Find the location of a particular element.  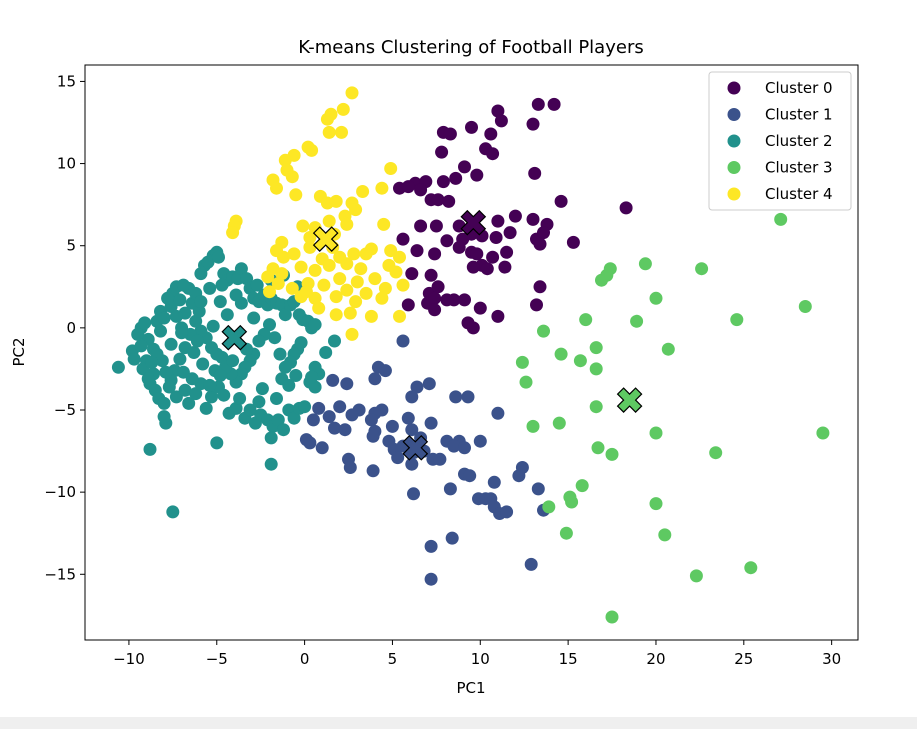

centroid-marker is located at coordinates (234, 337).